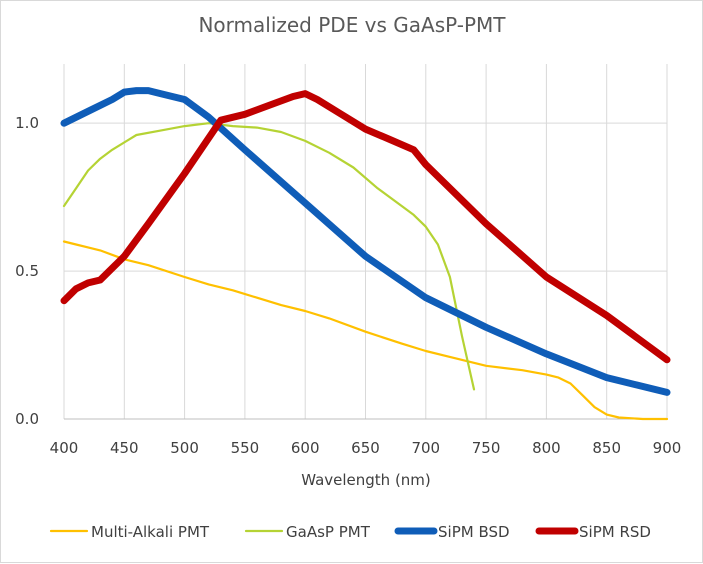 The width and height of the screenshot is (703, 564). Describe the element at coordinates (365, 448) in the screenshot. I see `x-tick-label: 650` at that location.